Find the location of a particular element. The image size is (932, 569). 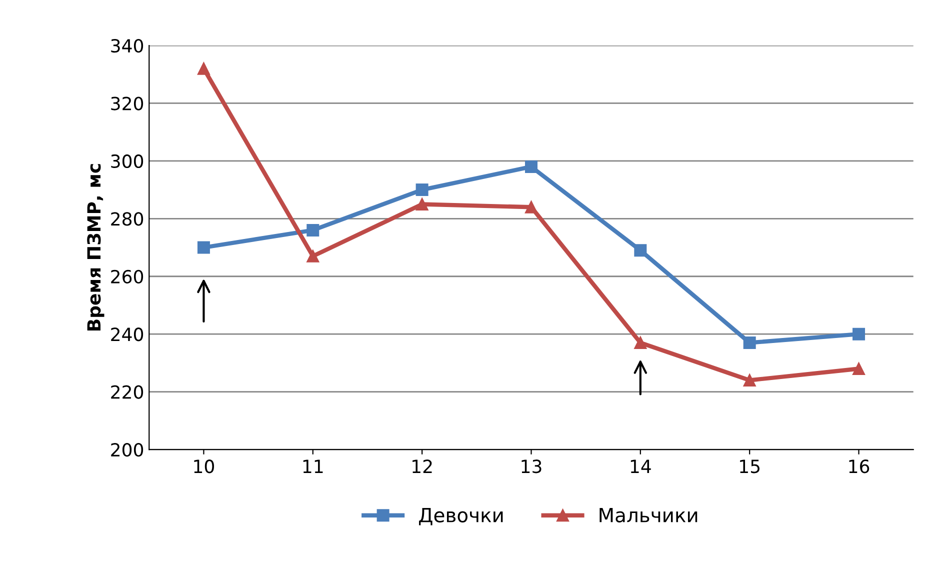

y-tick-label: 320 is located at coordinates (127, 103).